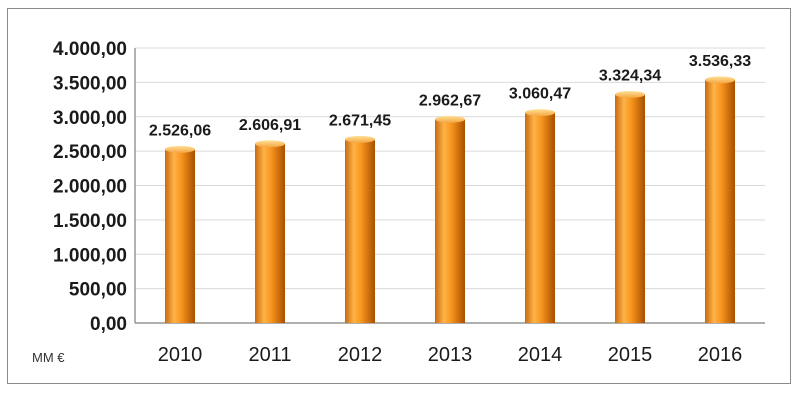 This screenshot has width=800, height=414. I want to click on data-label: 2.526,06, so click(180, 130).